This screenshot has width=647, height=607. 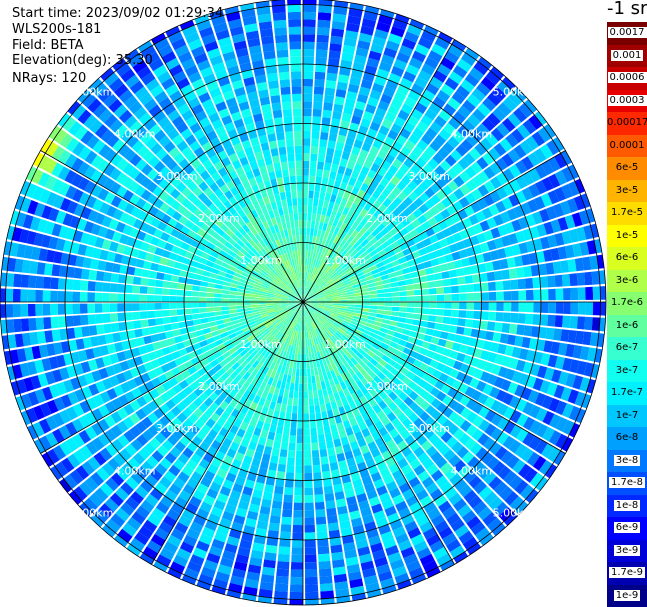 I want to click on colorbar-label: 1.7e-5, so click(x=627, y=213).